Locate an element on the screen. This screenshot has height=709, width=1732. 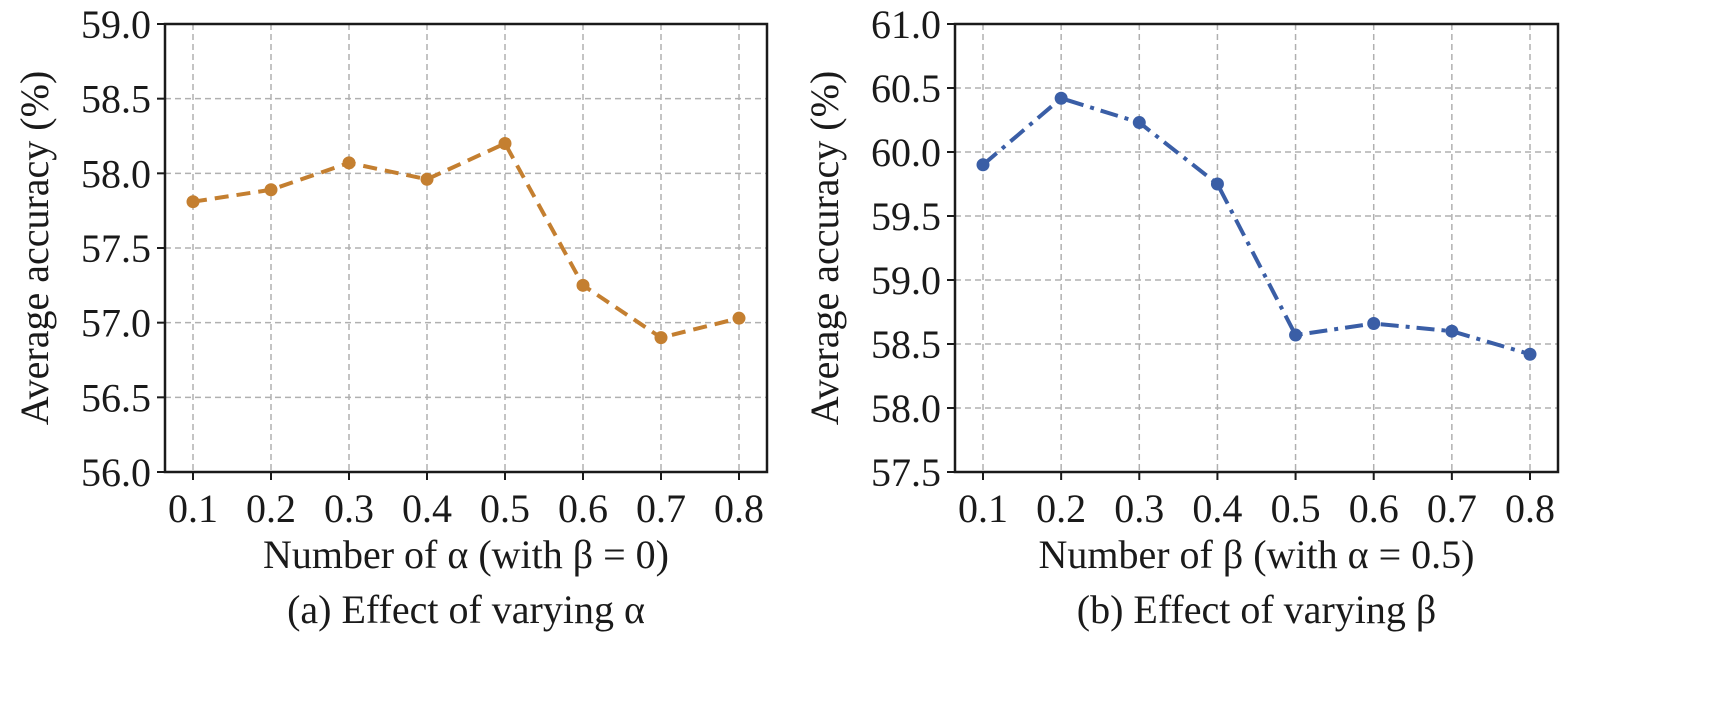
y-tick-label: 57.0 is located at coordinates (116, 323).